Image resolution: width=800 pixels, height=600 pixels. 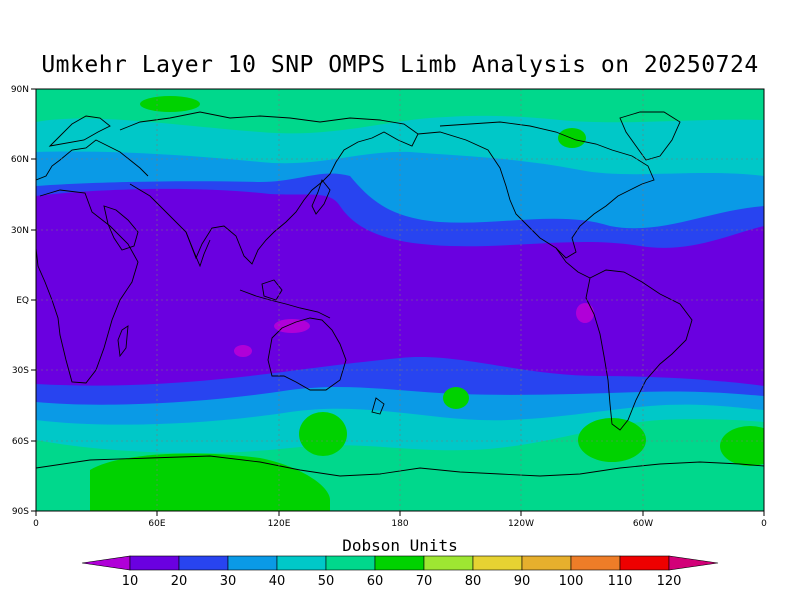 What do you see at coordinates (612, 440) in the screenshot?
I see `field-peak-drake` at bounding box center [612, 440].